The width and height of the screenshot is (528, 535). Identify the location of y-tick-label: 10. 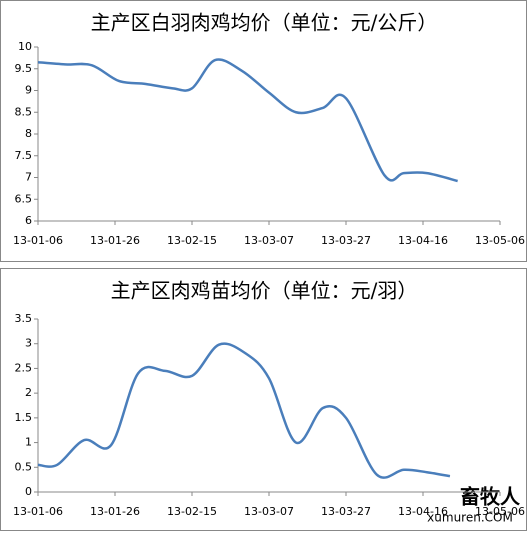
(25, 46).